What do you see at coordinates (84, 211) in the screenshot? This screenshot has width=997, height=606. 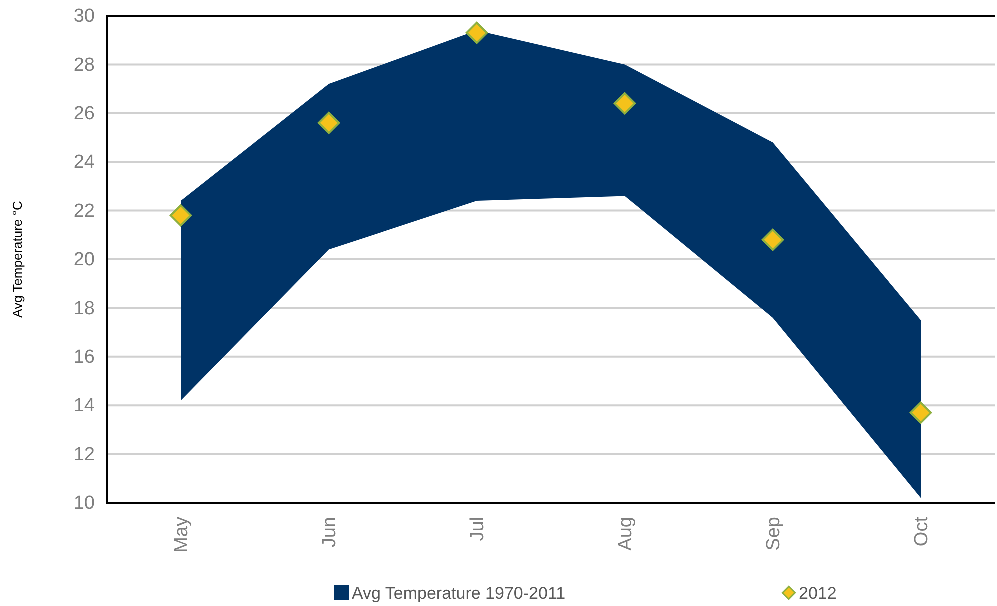 I see `y-tick-label: 22` at bounding box center [84, 211].